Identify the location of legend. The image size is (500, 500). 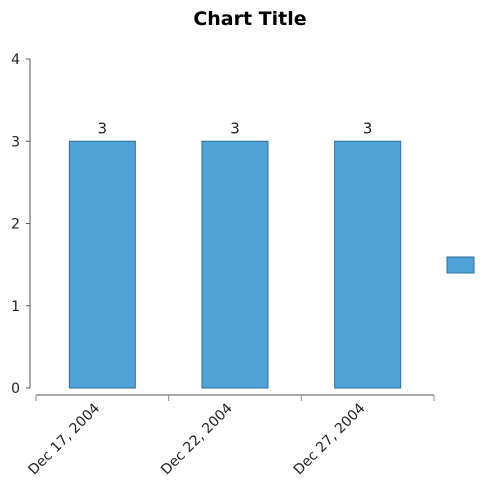
(460, 265).